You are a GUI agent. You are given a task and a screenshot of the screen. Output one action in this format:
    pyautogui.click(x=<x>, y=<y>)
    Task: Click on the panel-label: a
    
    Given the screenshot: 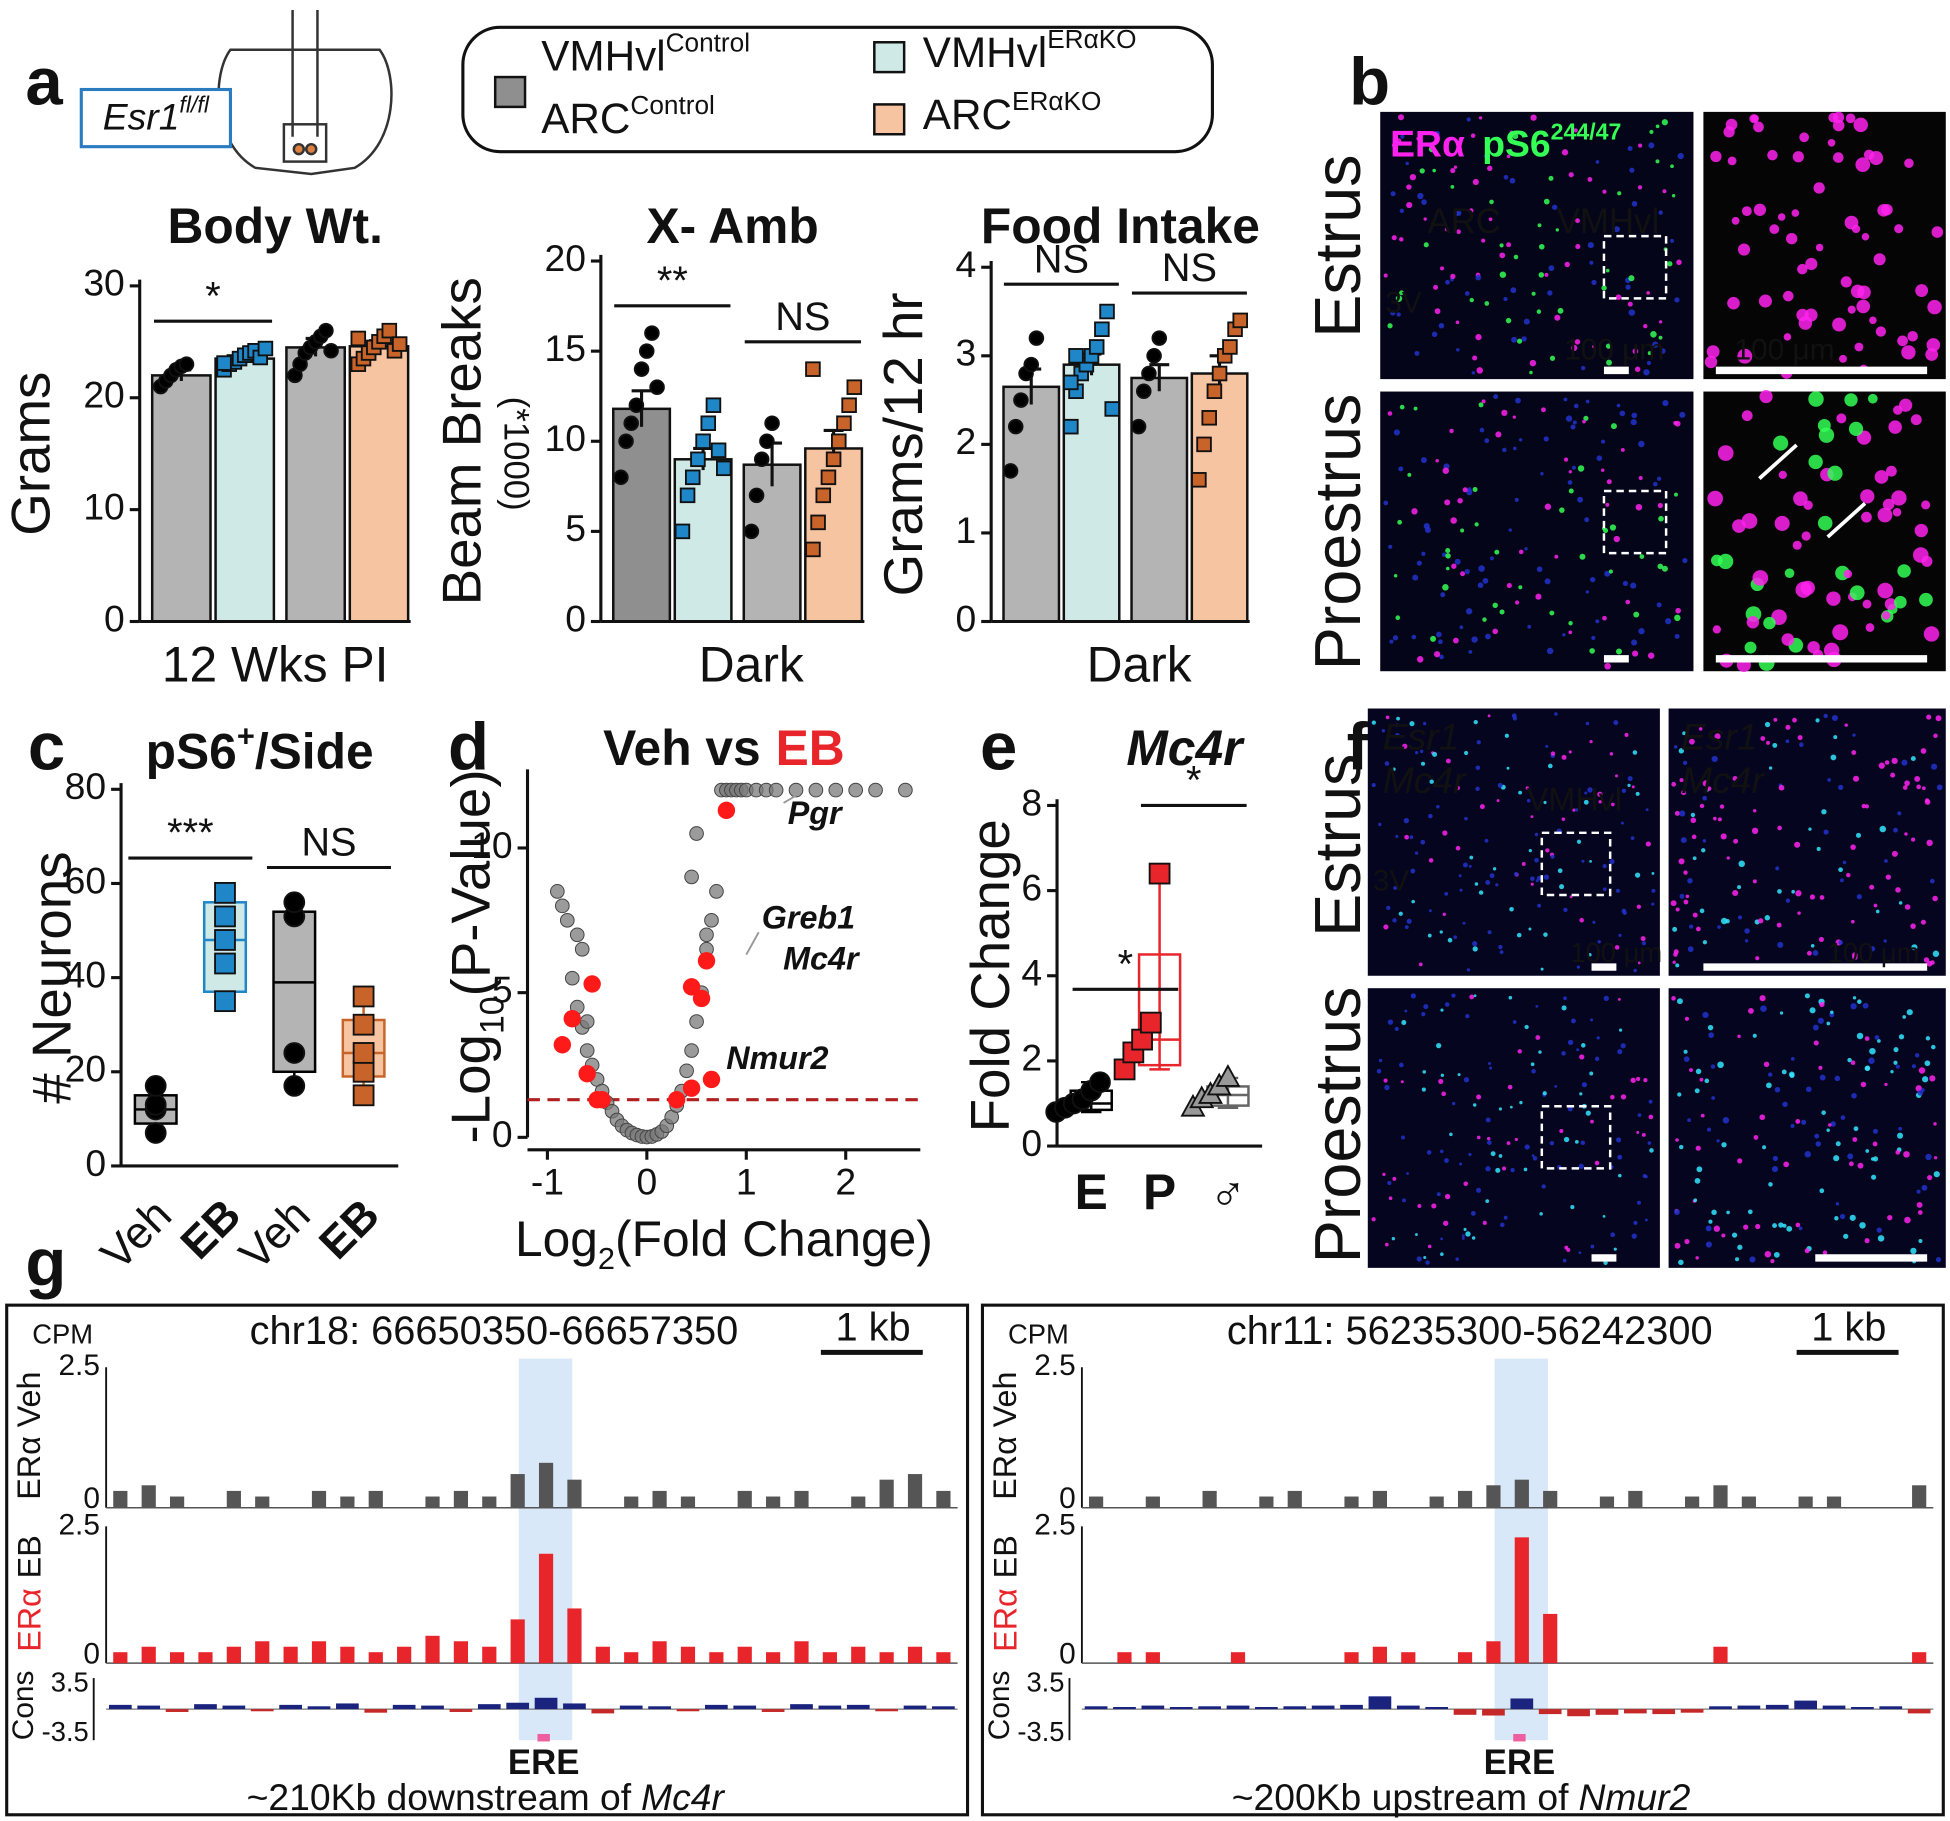 What is the action you would take?
    pyautogui.click(x=44, y=82)
    